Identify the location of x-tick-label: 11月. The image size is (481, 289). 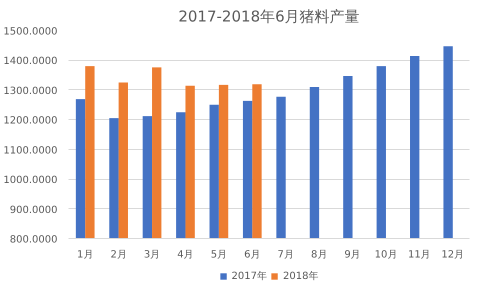
(419, 255).